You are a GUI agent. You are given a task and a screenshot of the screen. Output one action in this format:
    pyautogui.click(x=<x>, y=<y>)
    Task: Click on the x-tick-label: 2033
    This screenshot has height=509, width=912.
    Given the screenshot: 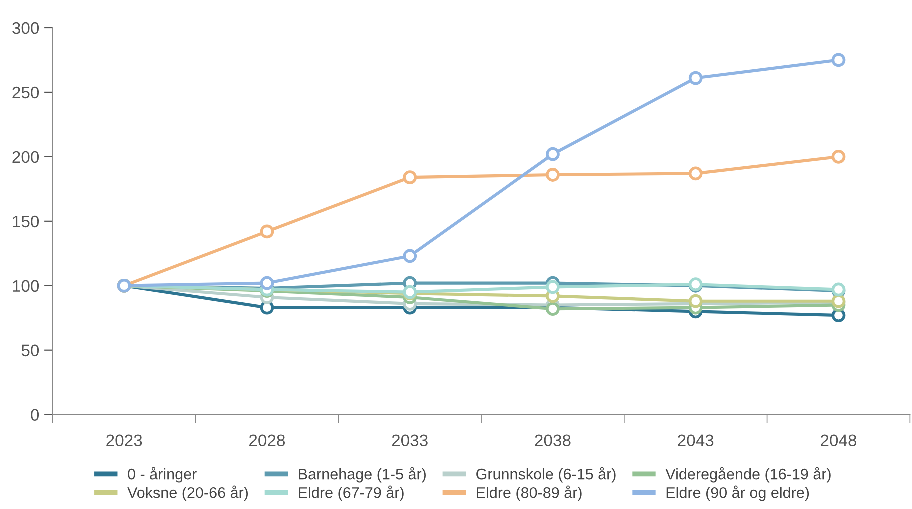 What is the action you would take?
    pyautogui.click(x=410, y=440)
    